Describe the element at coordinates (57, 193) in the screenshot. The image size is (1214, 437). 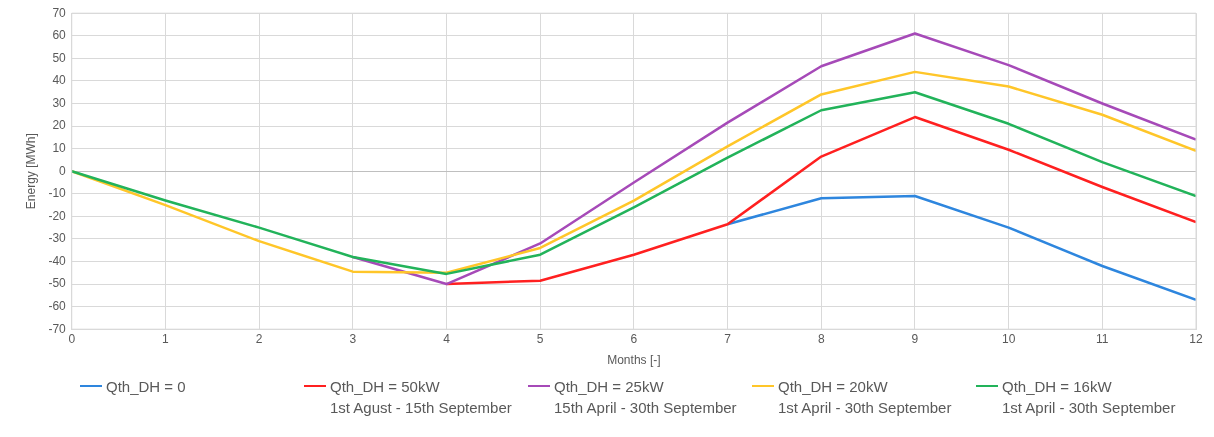
I see `y-tick-label: -10` at that location.